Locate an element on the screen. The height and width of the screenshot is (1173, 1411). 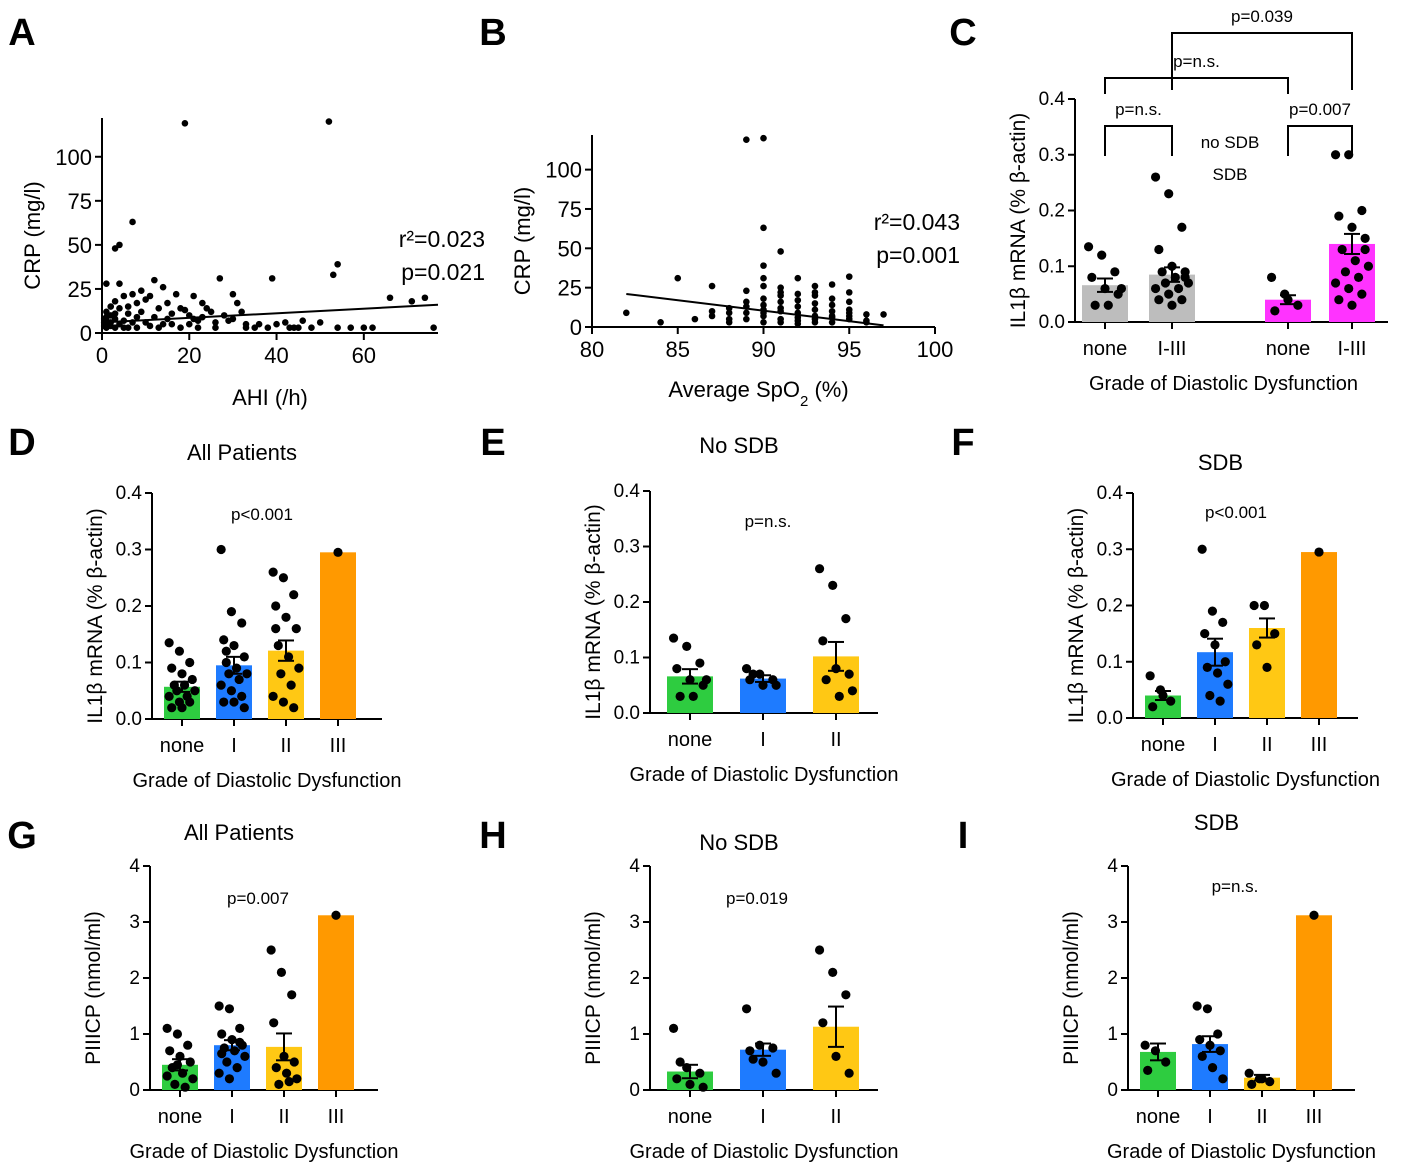
panel-title: All Patients is located at coordinates (242, 452).